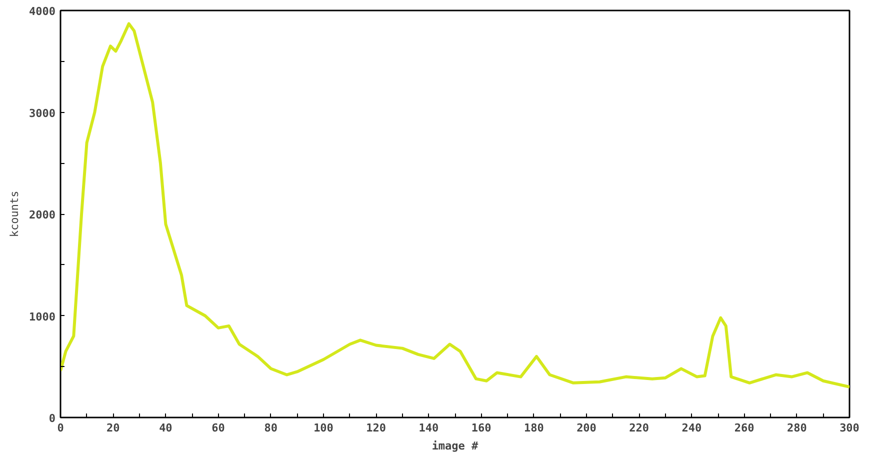  I want to click on x-tick-label: 80, so click(271, 428).